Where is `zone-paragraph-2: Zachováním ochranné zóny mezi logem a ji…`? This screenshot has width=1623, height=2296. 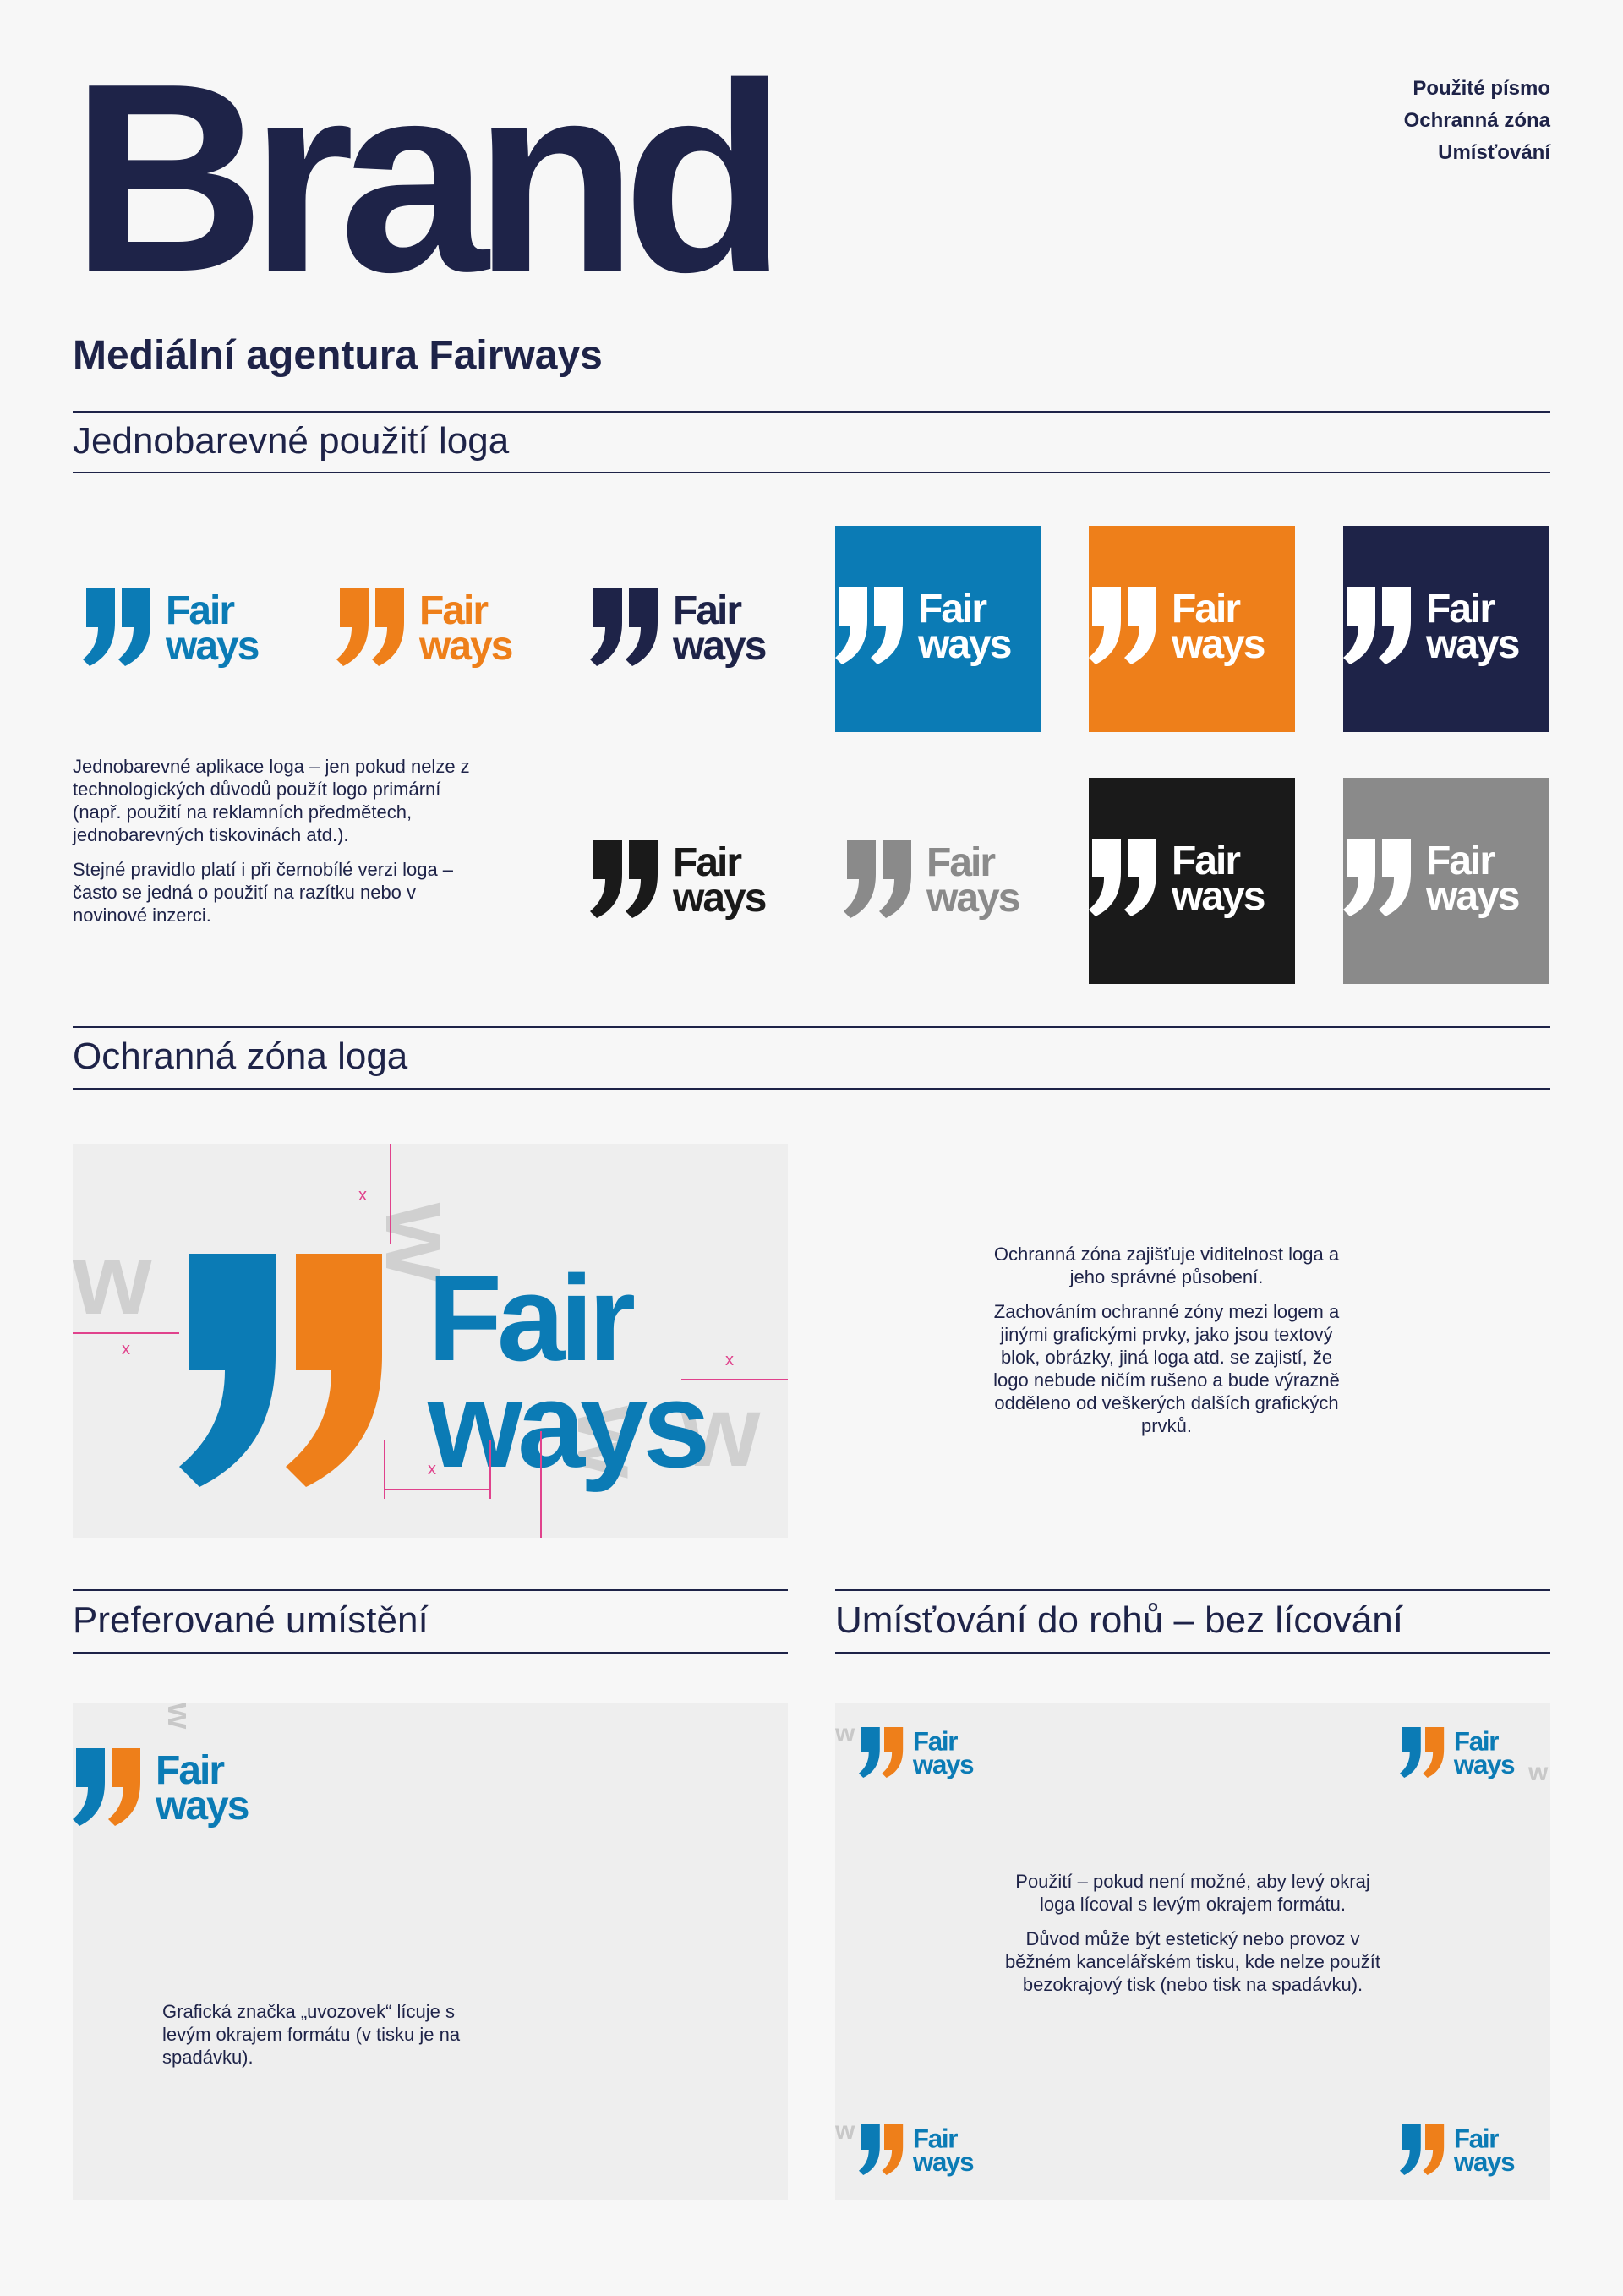
zone-paragraph-2: Zachováním ochranné zóny mezi logem a ji… is located at coordinates (1166, 1368).